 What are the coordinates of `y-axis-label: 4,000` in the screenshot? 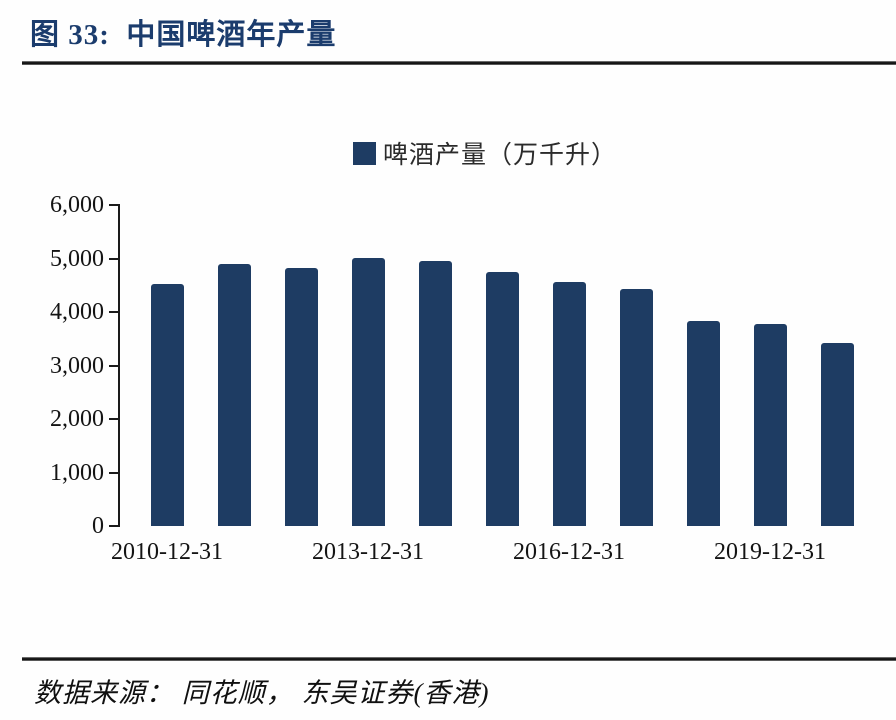 It's located at (77, 312).